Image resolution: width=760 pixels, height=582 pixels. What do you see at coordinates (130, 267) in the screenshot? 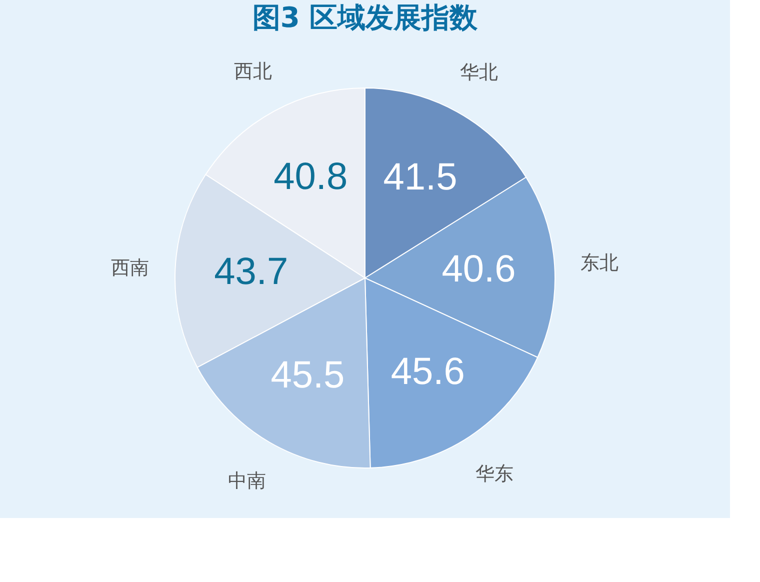
I see `slice-label: 西南` at bounding box center [130, 267].